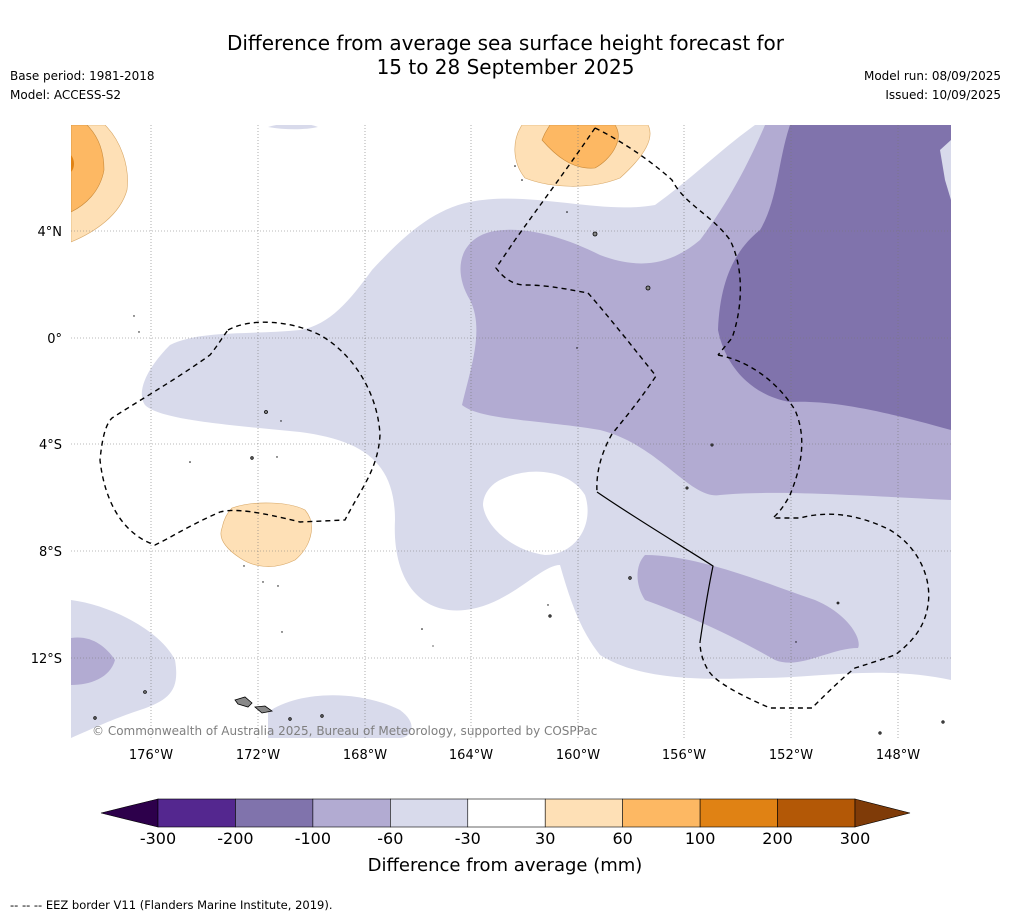 The width and height of the screenshot is (1011, 919). What do you see at coordinates (340, 716) in the screenshot?
I see `anomaly-region-south-bottom` at bounding box center [340, 716].